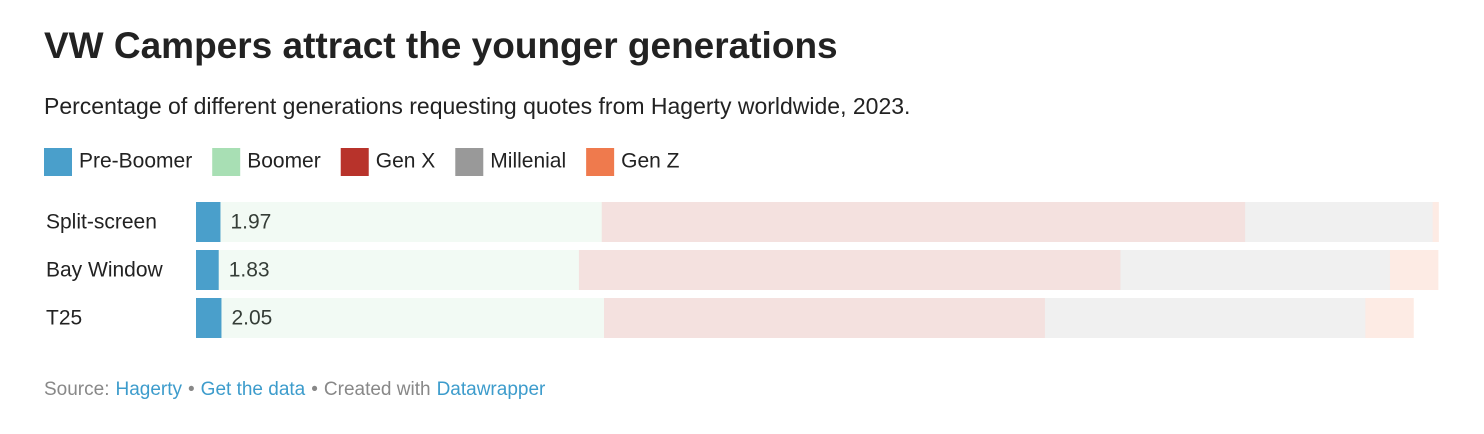 This screenshot has width=1484, height=434. Describe the element at coordinates (105, 270) in the screenshot. I see `category-label: Bay Window` at that location.